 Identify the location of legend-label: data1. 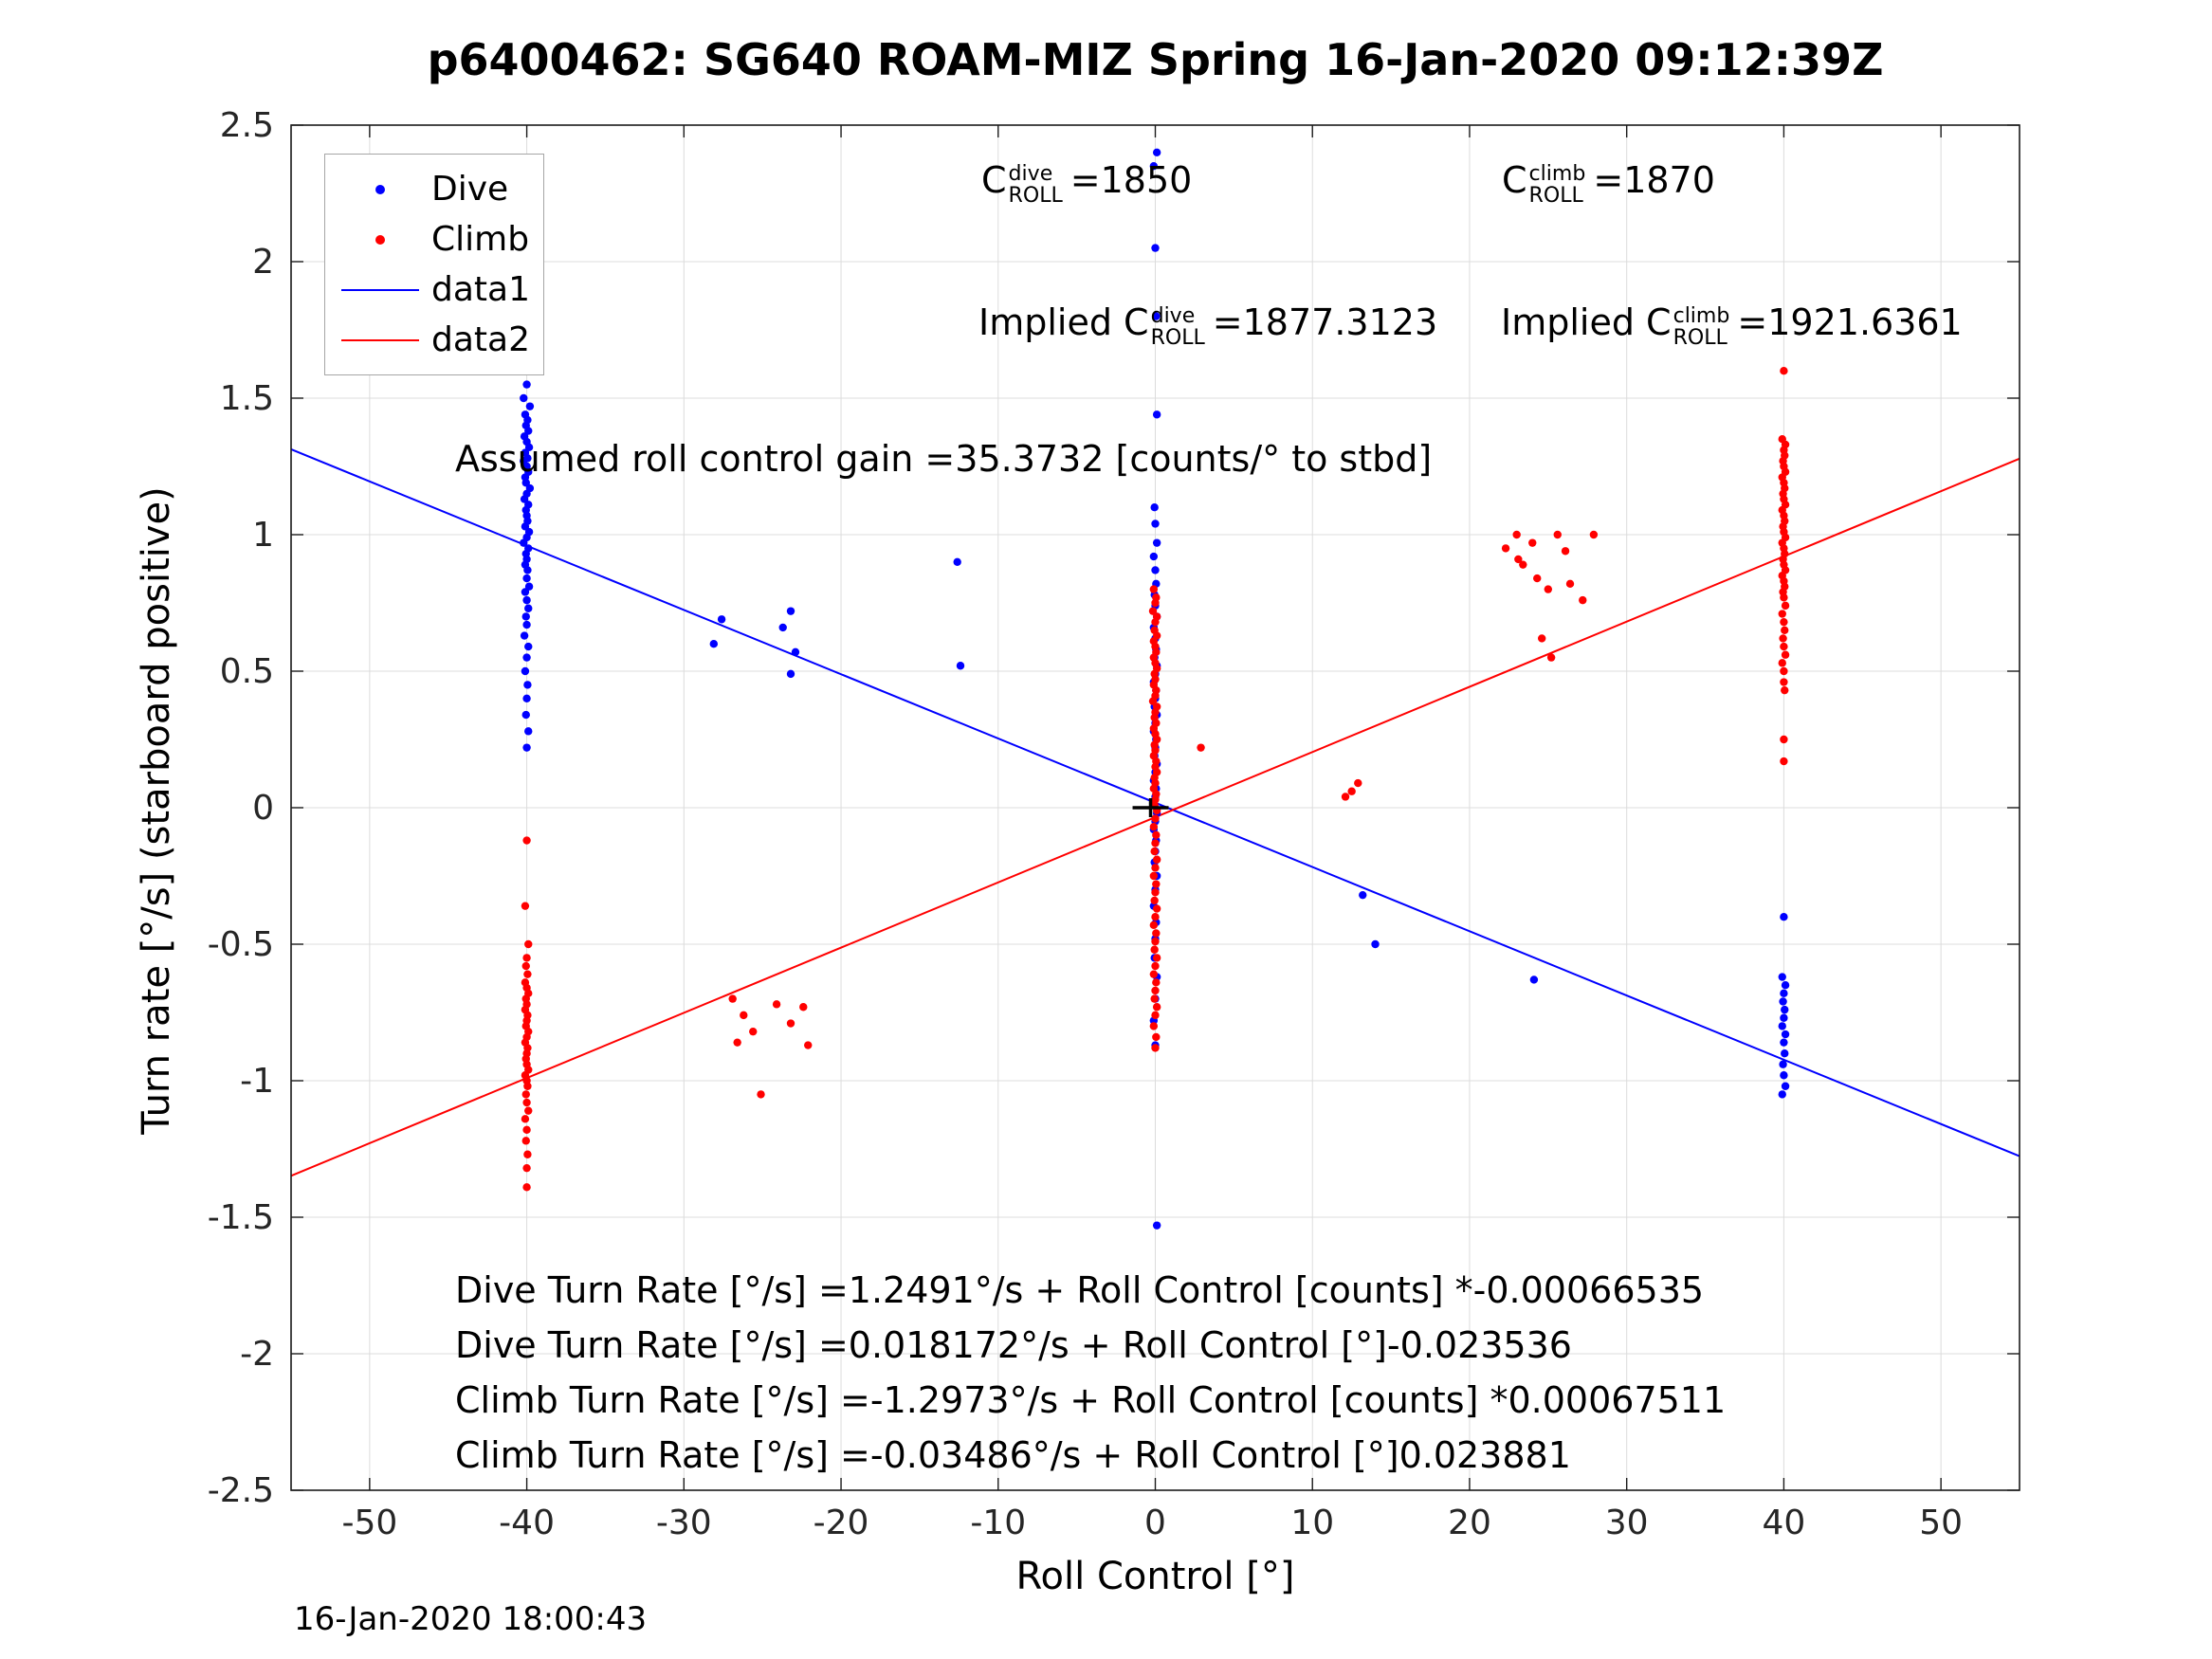
(480, 289).